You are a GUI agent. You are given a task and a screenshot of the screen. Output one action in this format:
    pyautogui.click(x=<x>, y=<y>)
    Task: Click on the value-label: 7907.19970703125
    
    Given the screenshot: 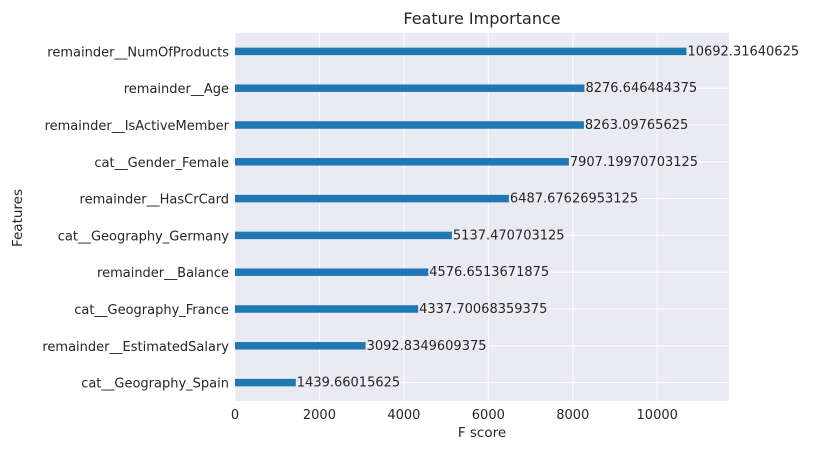 What is the action you would take?
    pyautogui.click(x=634, y=162)
    